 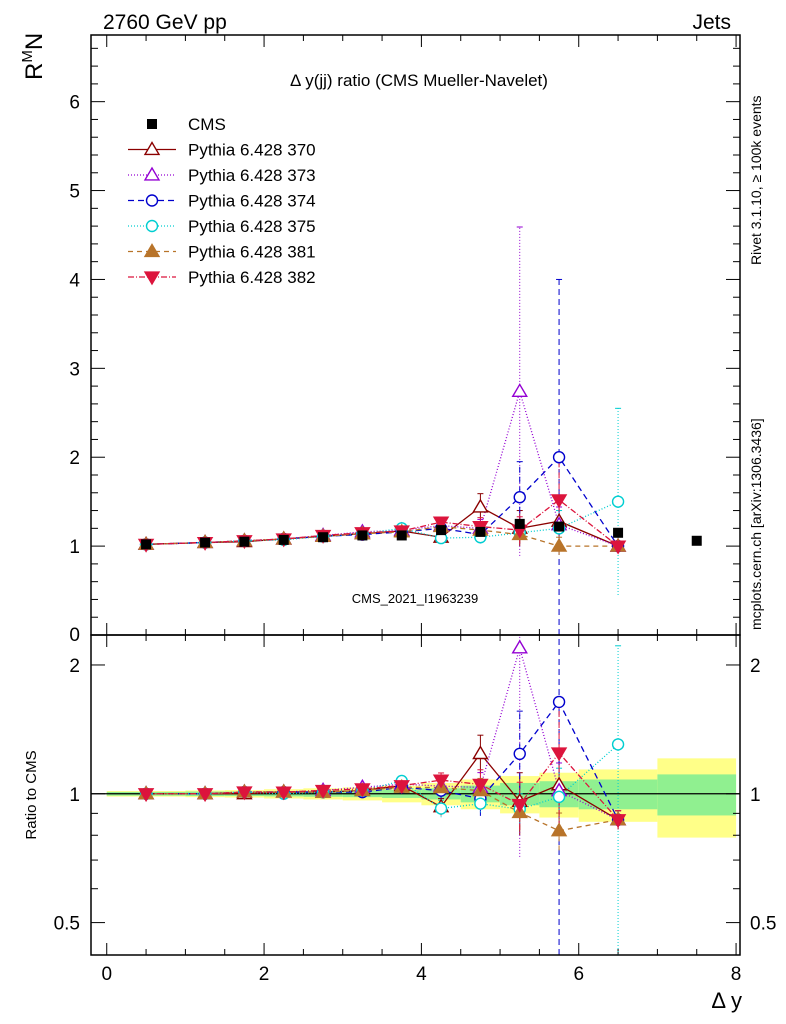 I want to click on legend-entry: Pythia 6.428 374, so click(x=222, y=201).